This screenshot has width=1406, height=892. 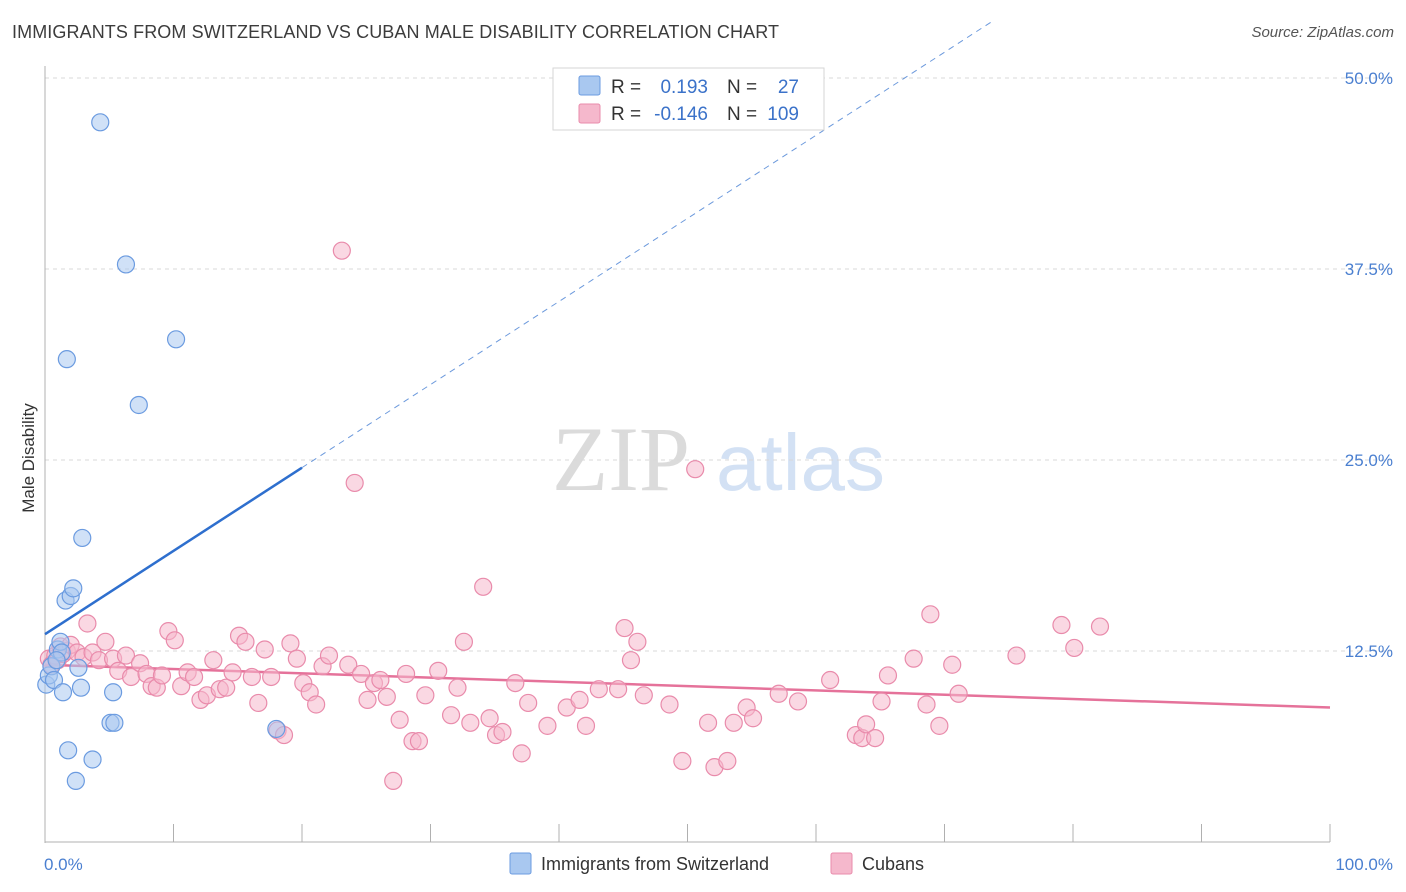 What do you see at coordinates (589, 85) in the screenshot?
I see `stats-swatch-blue` at bounding box center [589, 85].